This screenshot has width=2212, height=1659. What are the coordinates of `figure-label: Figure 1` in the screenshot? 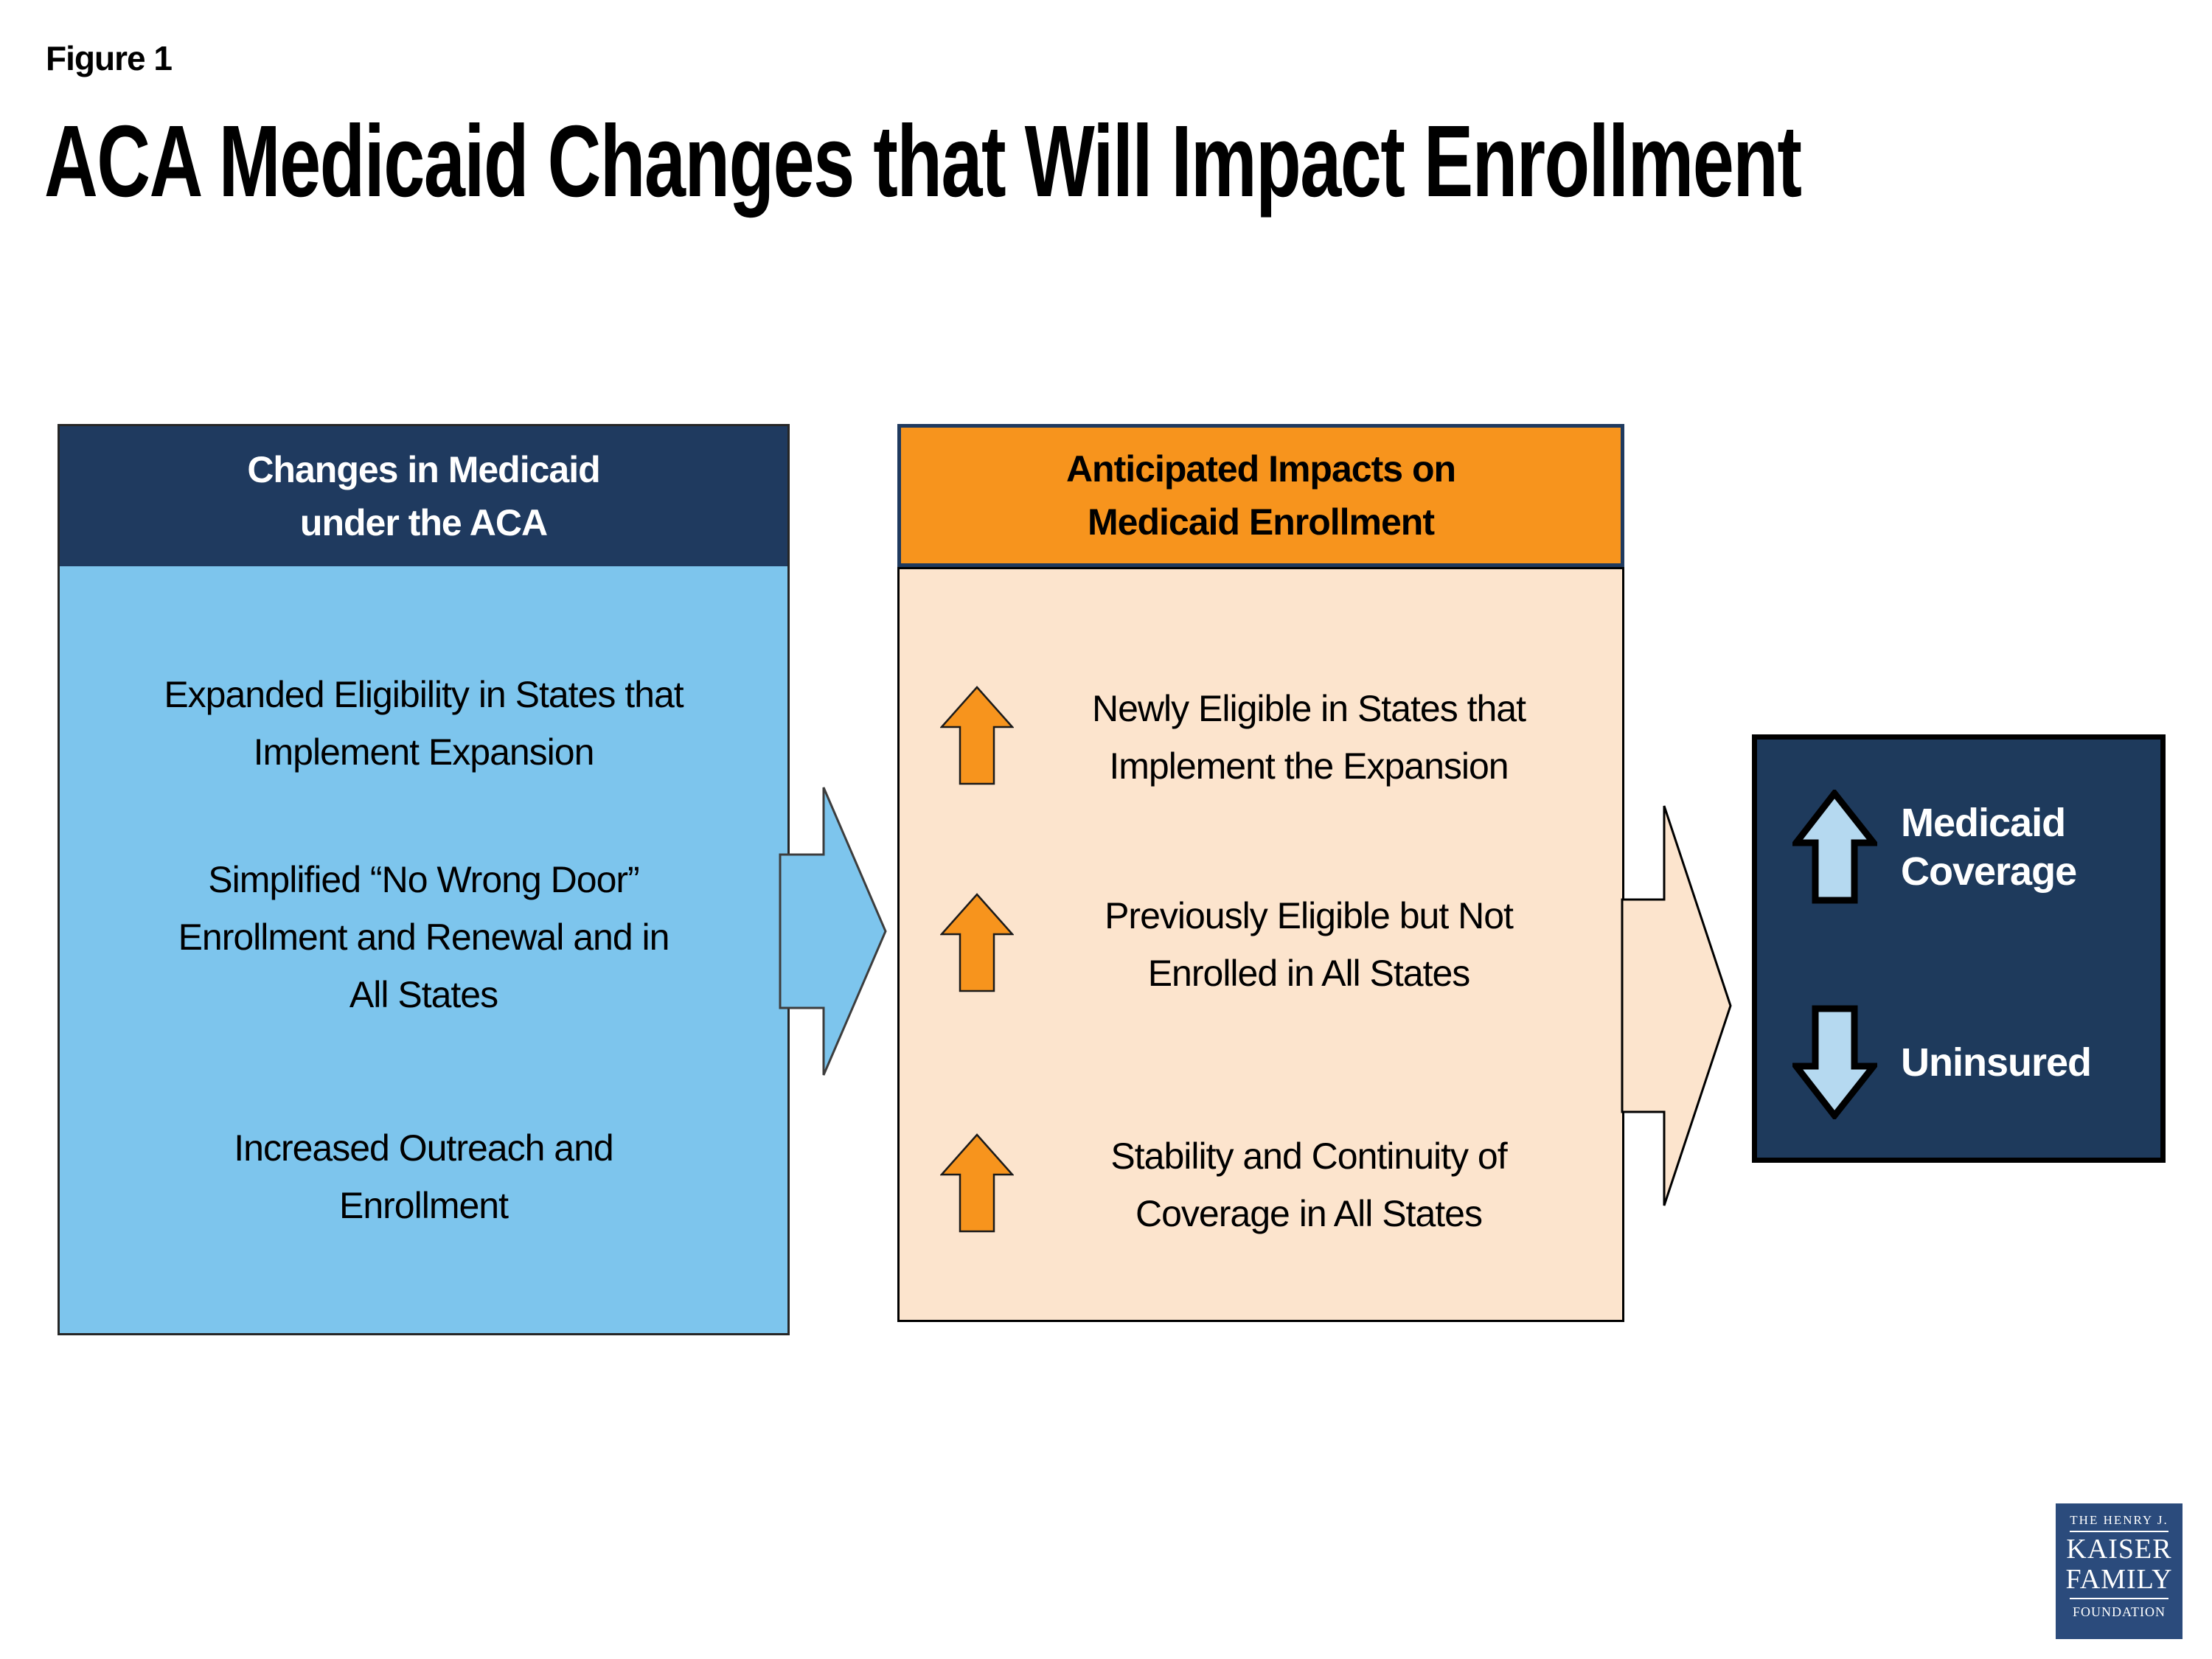 It's located at (109, 58).